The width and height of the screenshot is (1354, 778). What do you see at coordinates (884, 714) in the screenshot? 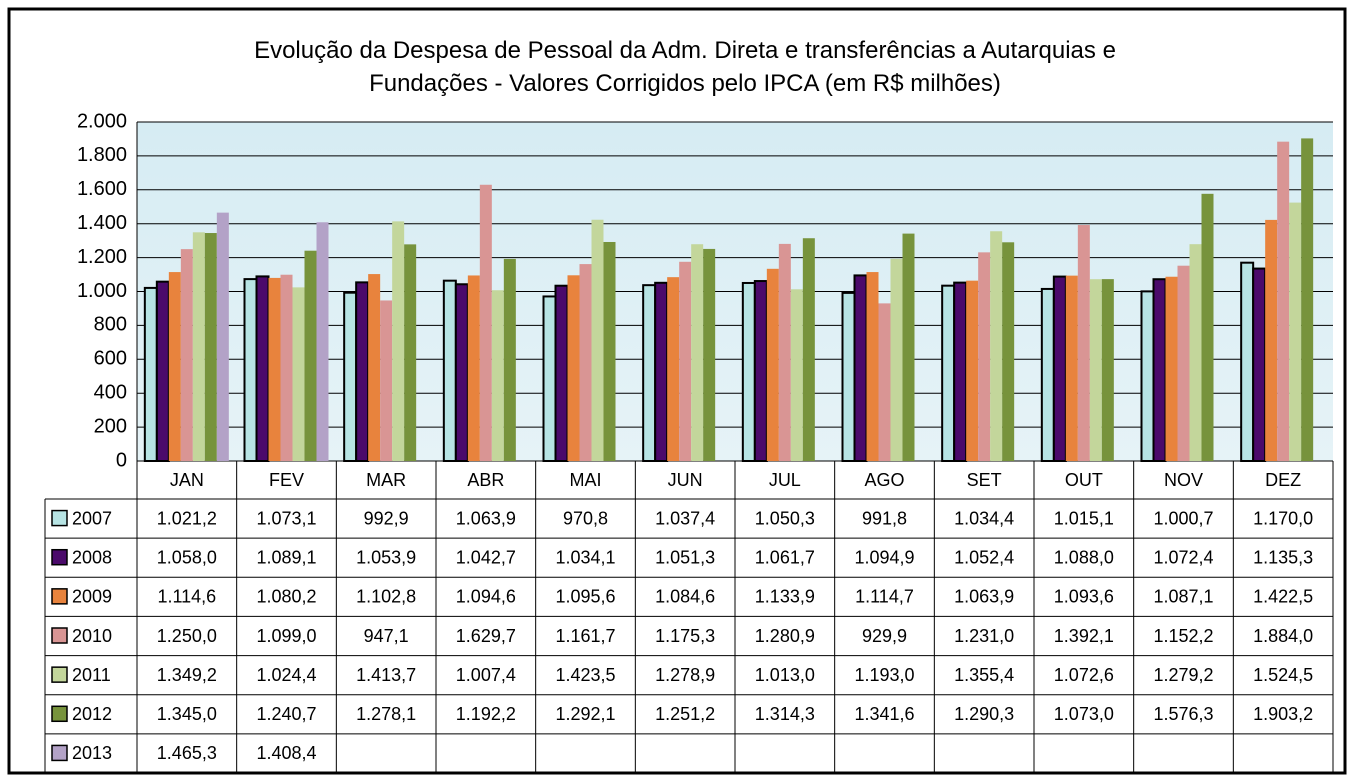
I see `table-value: 1.341,6` at bounding box center [884, 714].